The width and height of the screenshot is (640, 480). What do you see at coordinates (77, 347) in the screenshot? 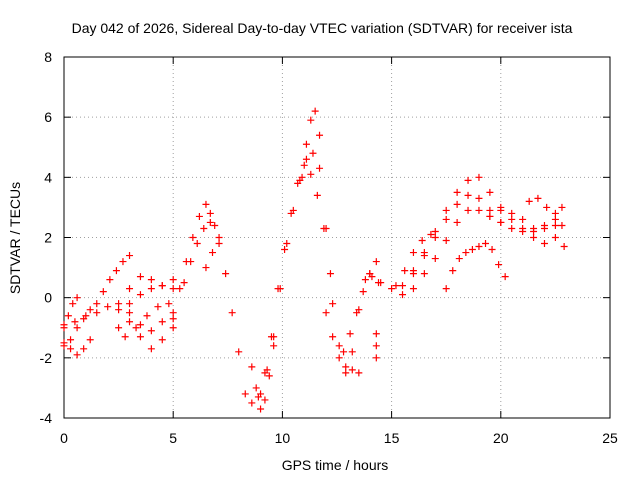
I see `series-arc2` at bounding box center [77, 347].